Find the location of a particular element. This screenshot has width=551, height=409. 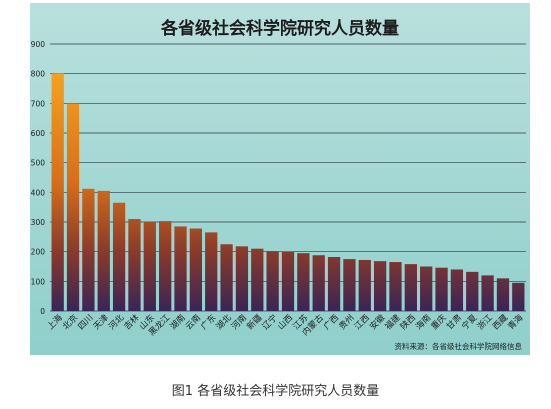

y-tick-label: 500 is located at coordinates (38, 163).